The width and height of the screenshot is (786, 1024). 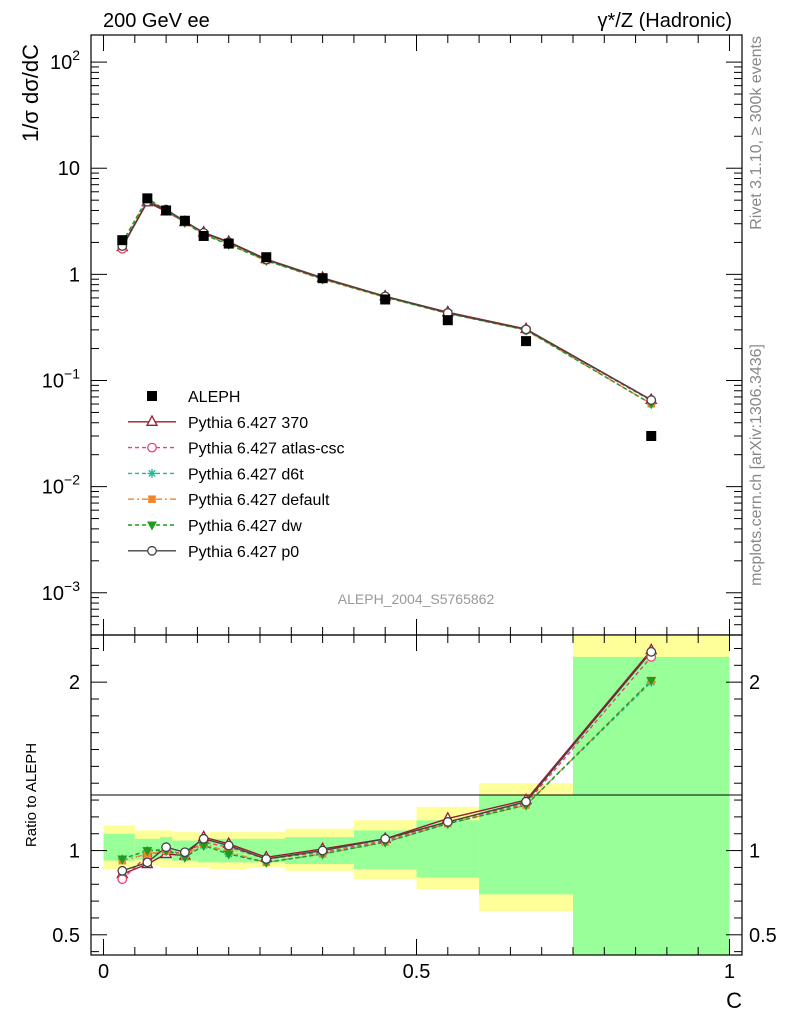 I want to click on legend-label: Pythia 6.427 default, so click(x=259, y=500).